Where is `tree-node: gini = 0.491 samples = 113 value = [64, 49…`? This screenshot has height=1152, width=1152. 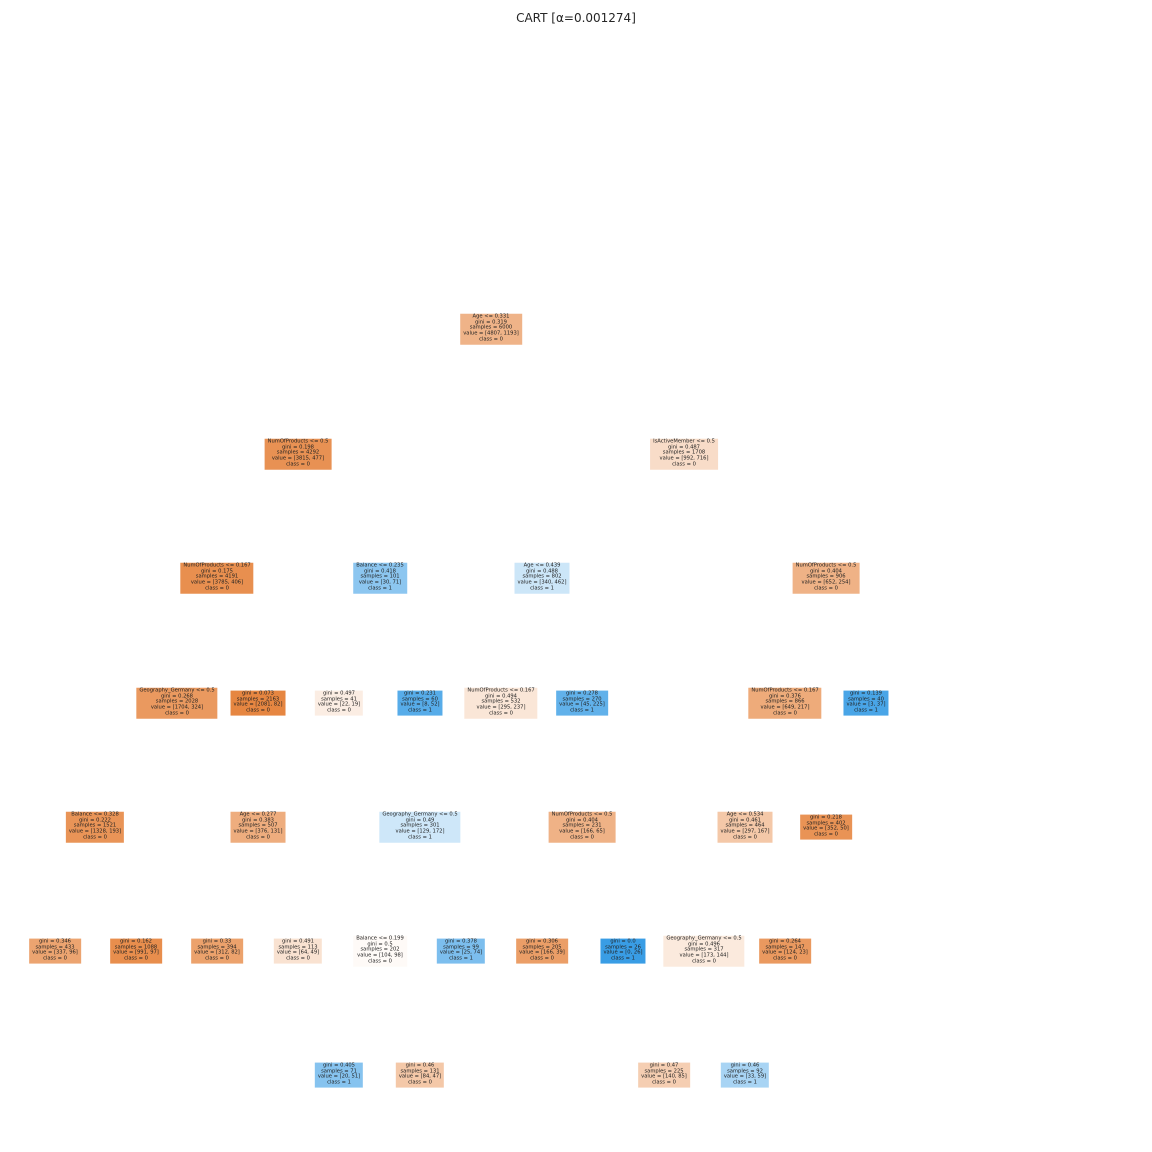 tree-node: gini = 0.491 samples = 113 value = [64, 49… is located at coordinates (298, 951).